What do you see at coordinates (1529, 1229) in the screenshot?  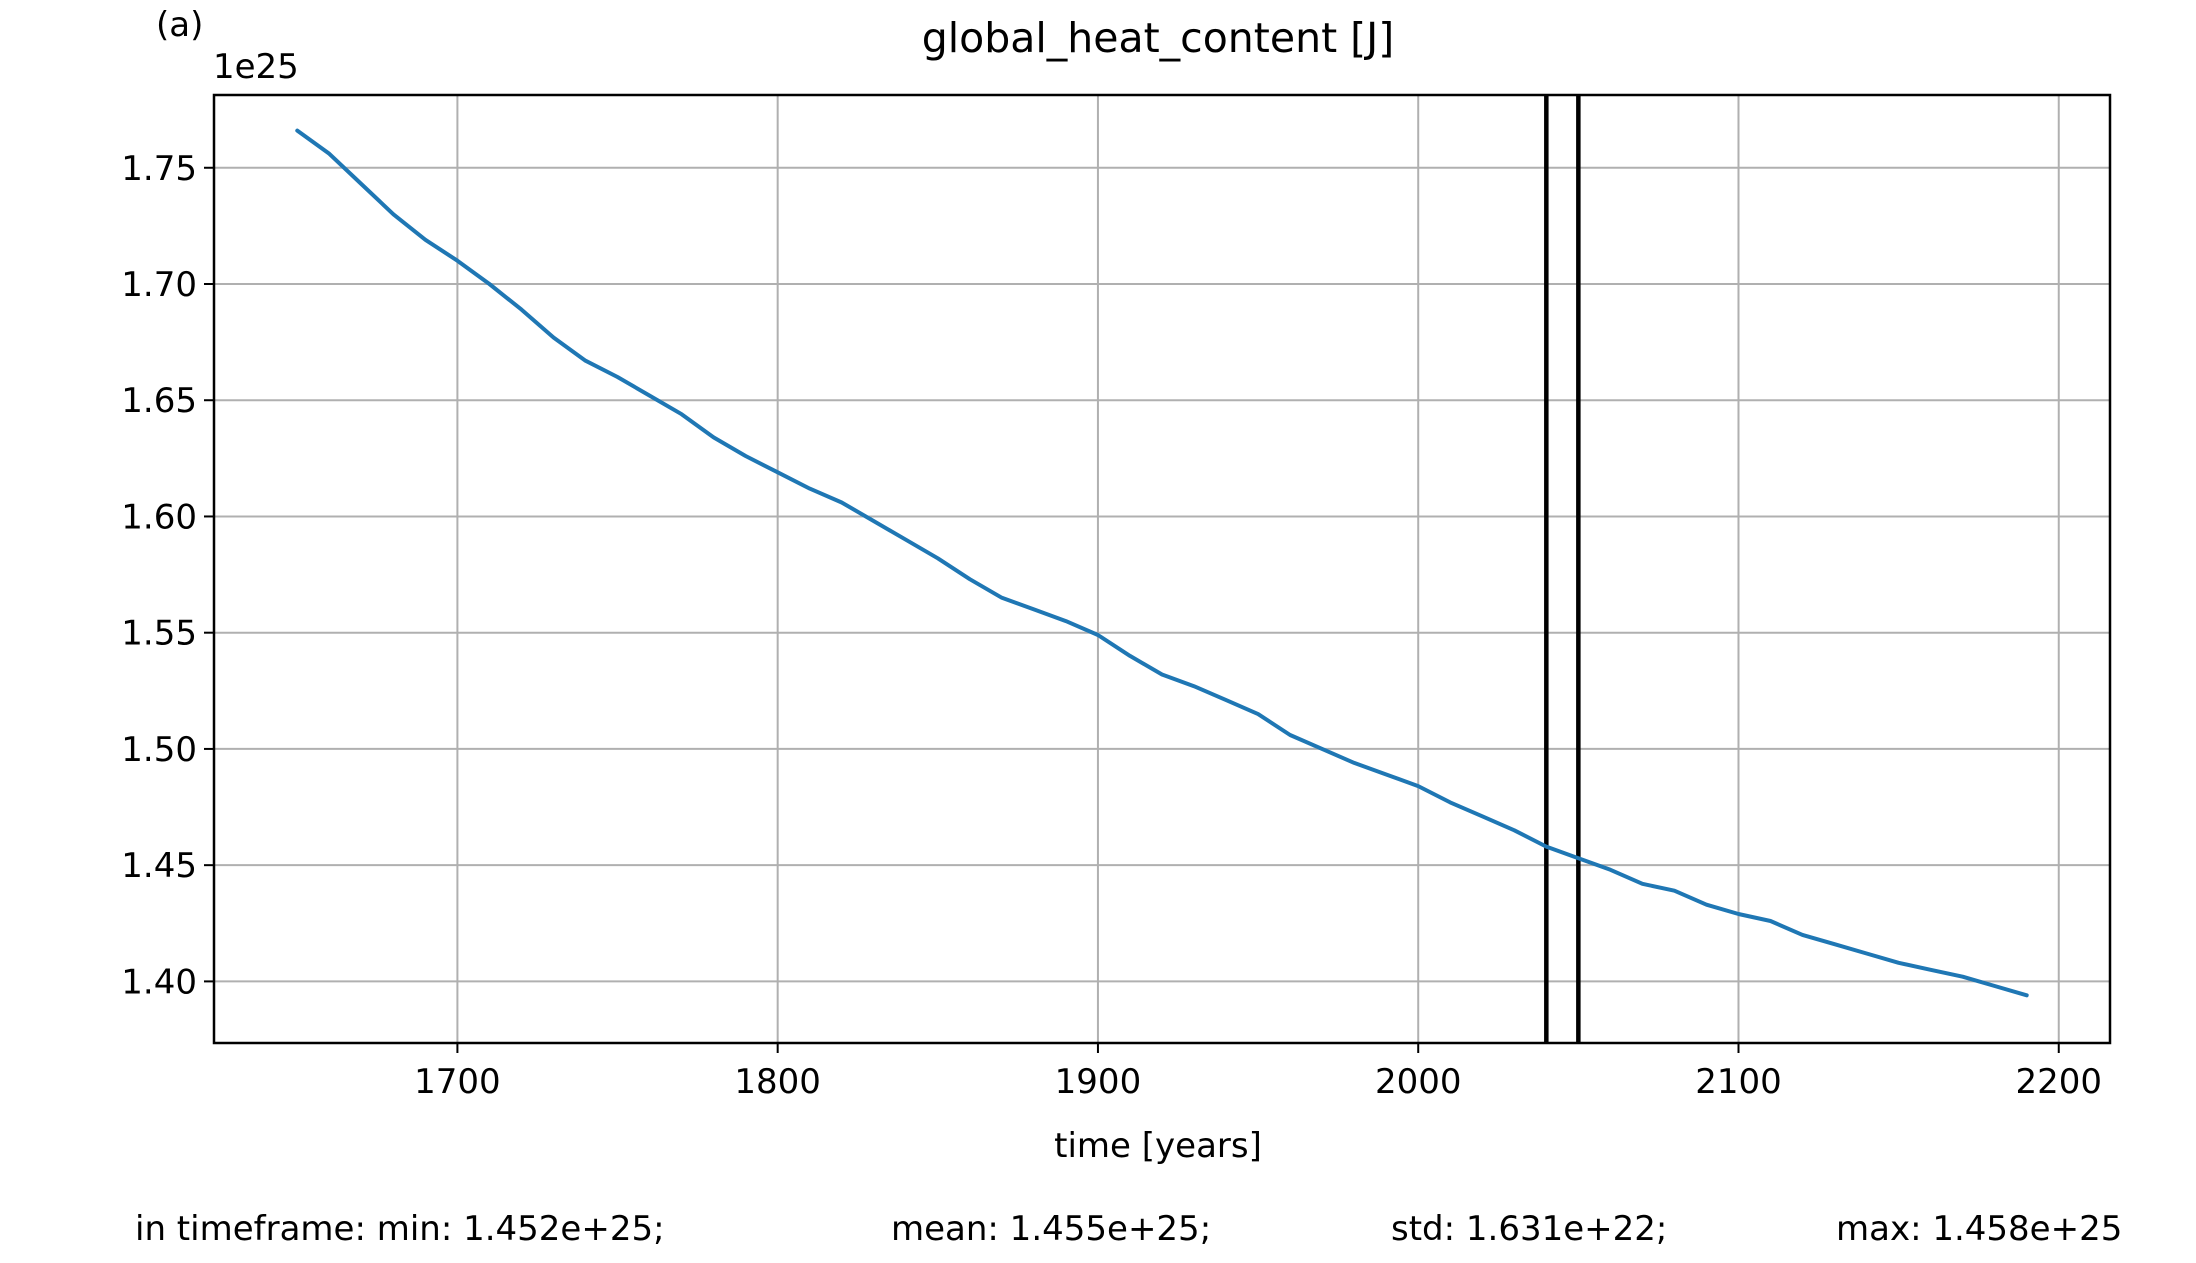 I see `stats-std: std: 1.631e+22;` at bounding box center [1529, 1229].